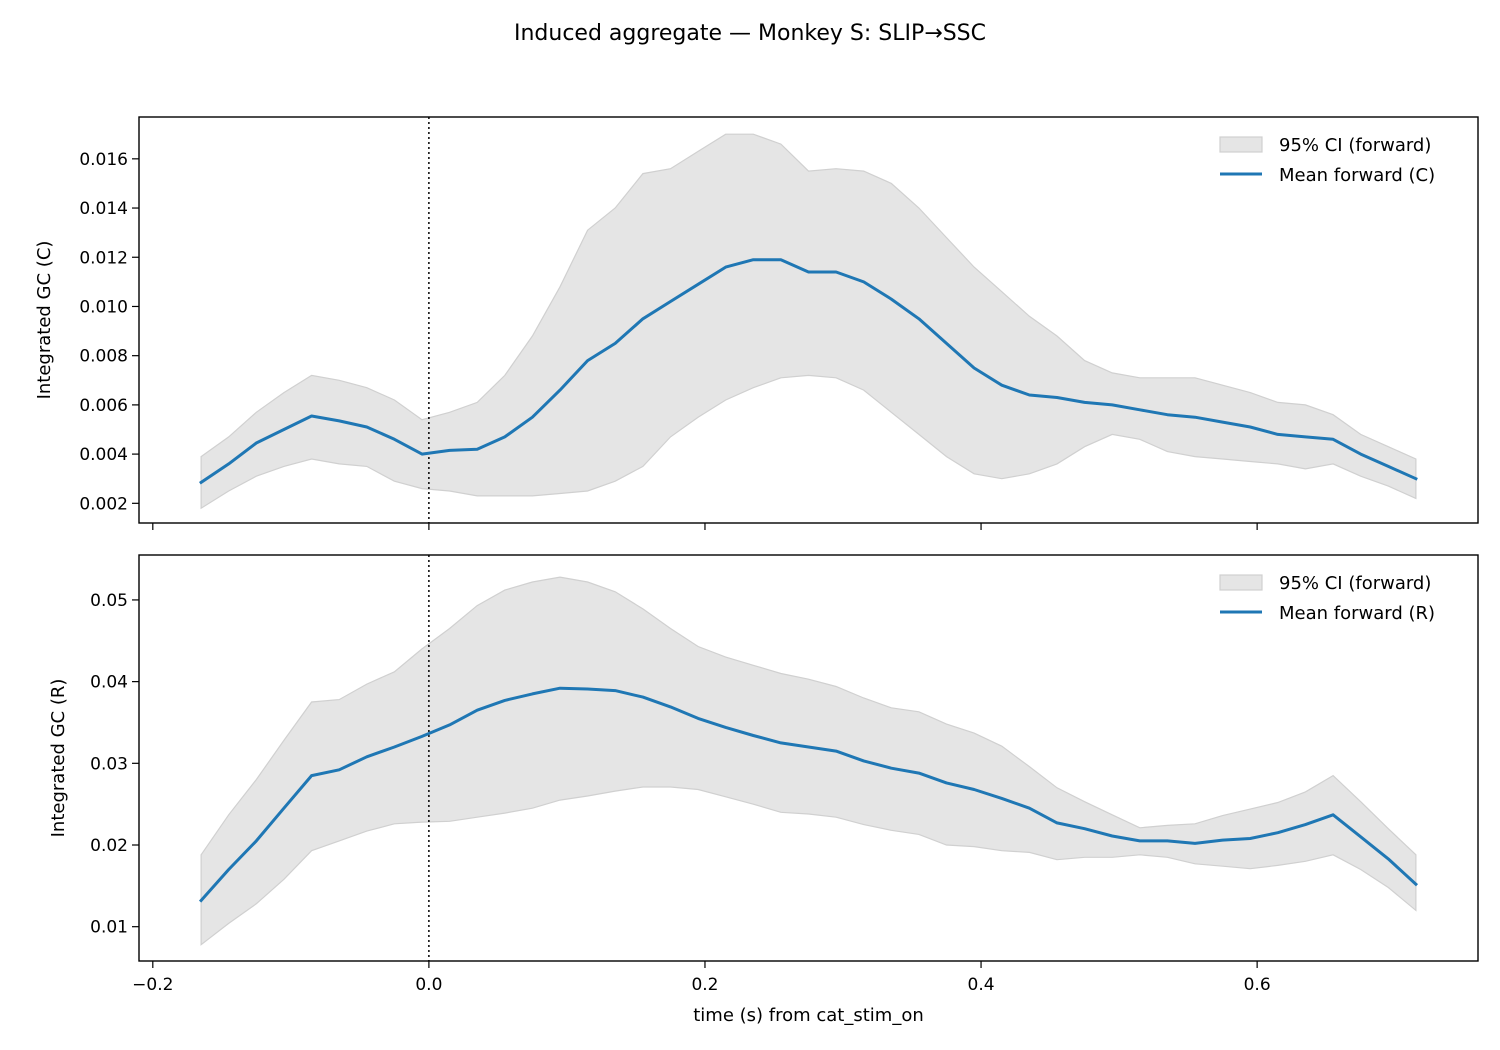  I want to click on y-tick-label: 0.01, so click(109, 928).